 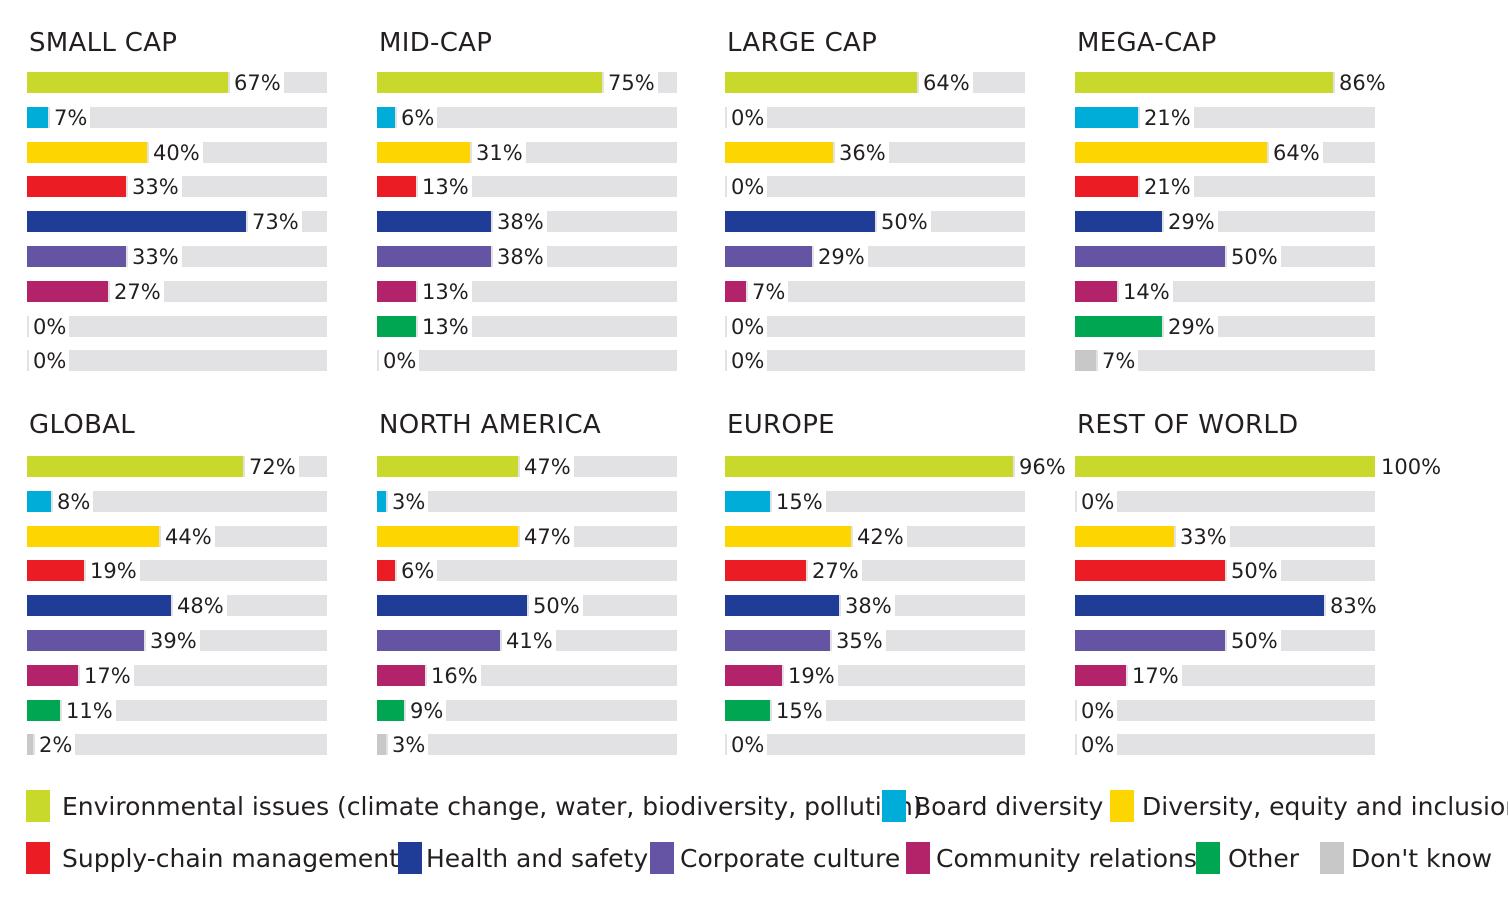 I want to click on bar-track: 33%, so click(x=1225, y=537).